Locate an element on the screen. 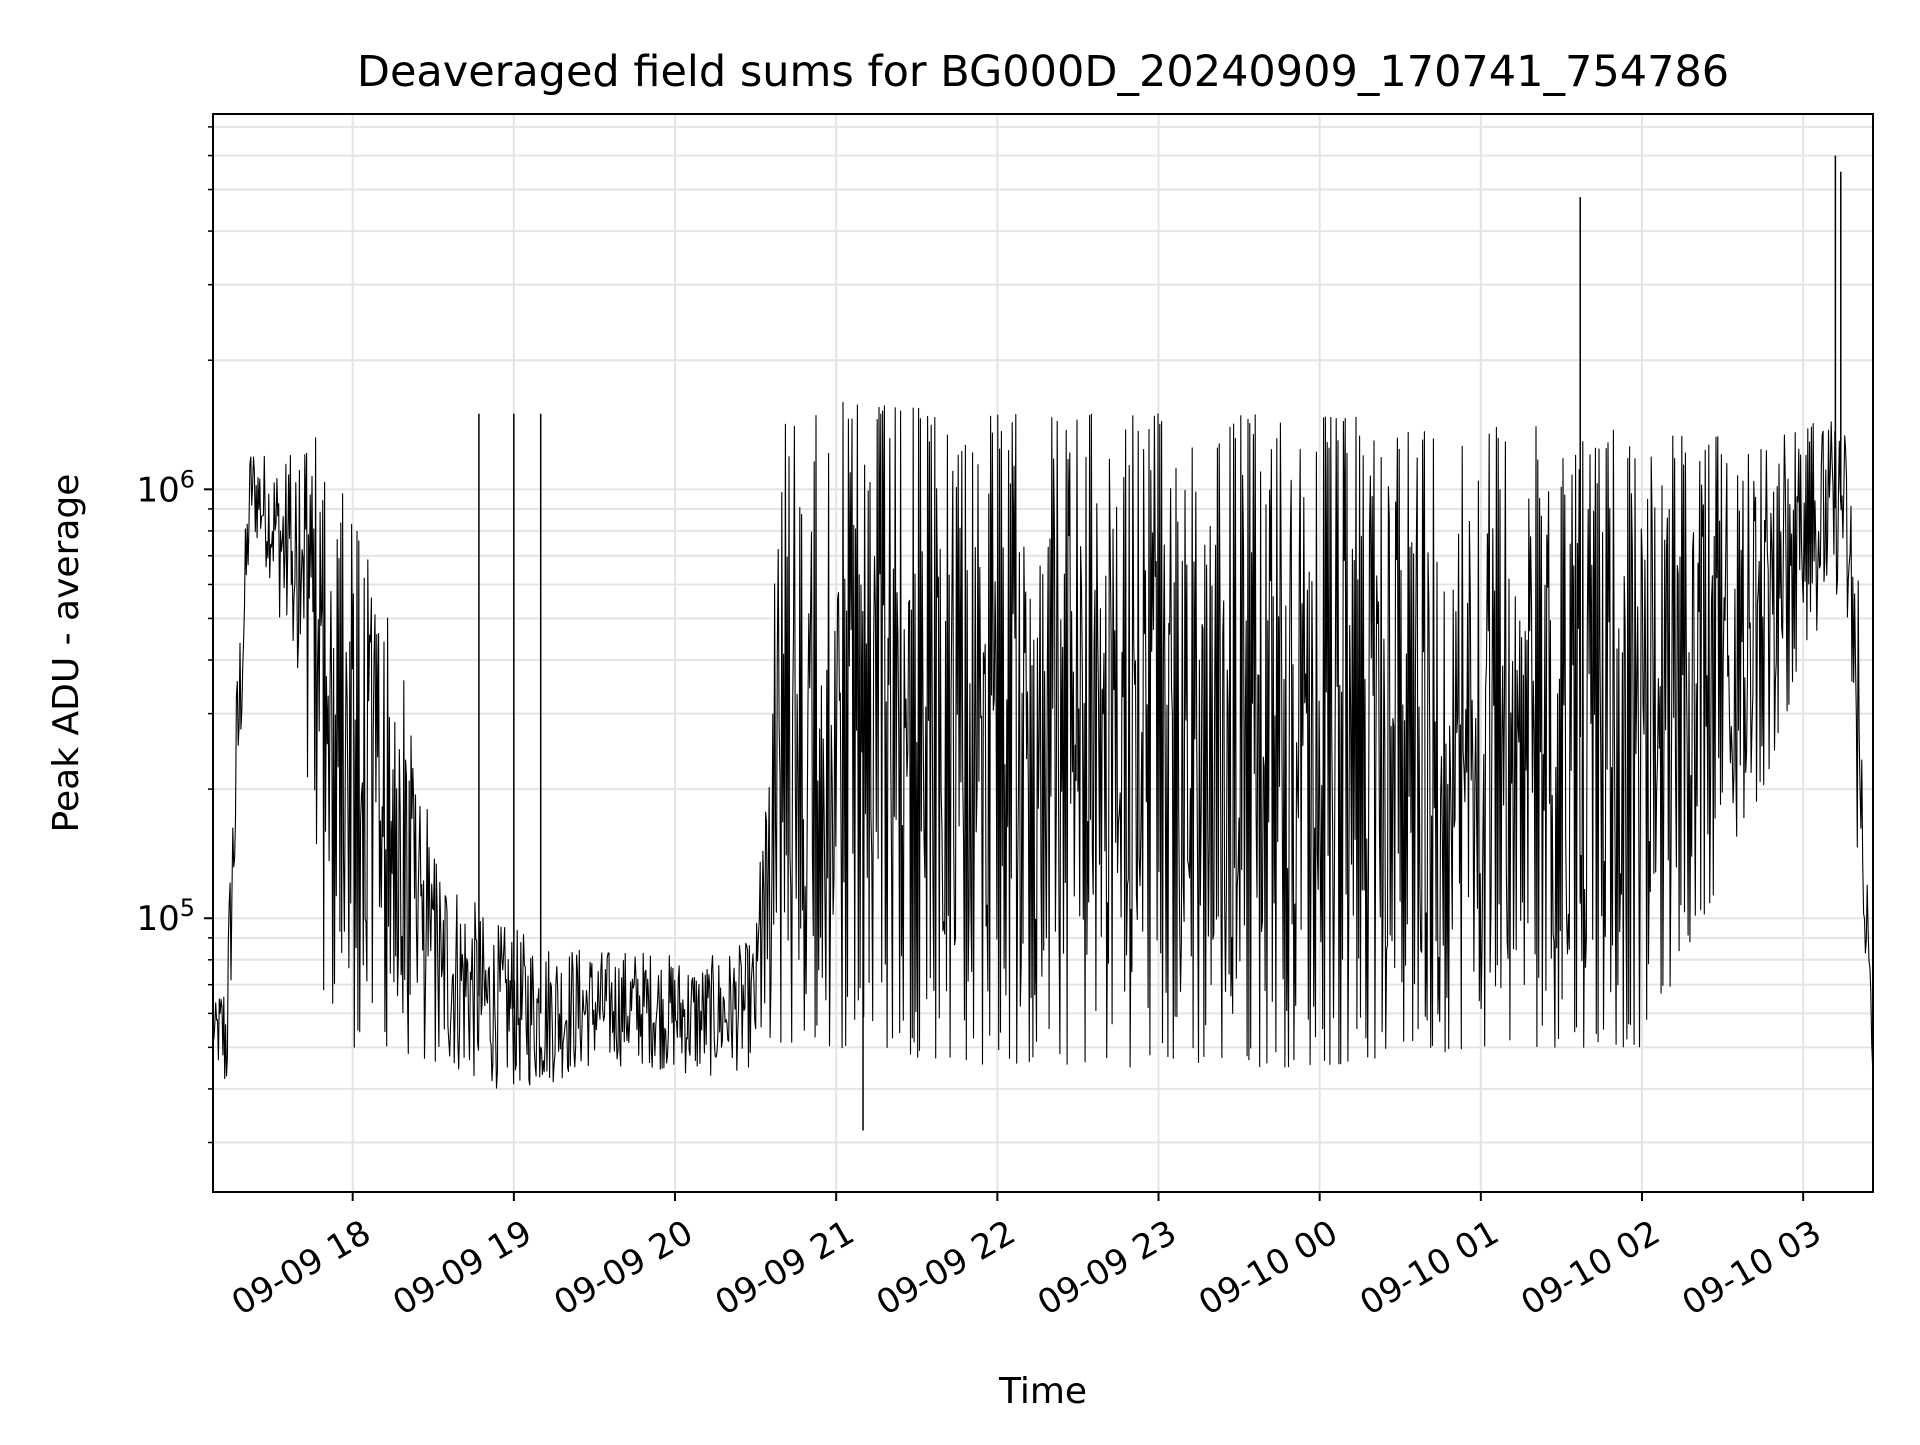 Image resolution: width=1920 pixels, height=1445 pixels. y-tick-label: 10⁵ is located at coordinates (165, 916).